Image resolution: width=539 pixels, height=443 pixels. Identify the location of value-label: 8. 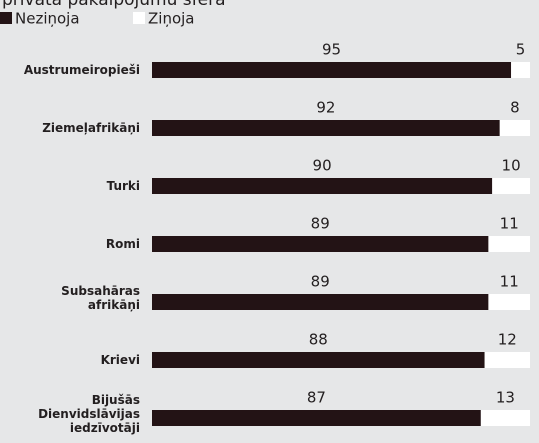
(515, 108).